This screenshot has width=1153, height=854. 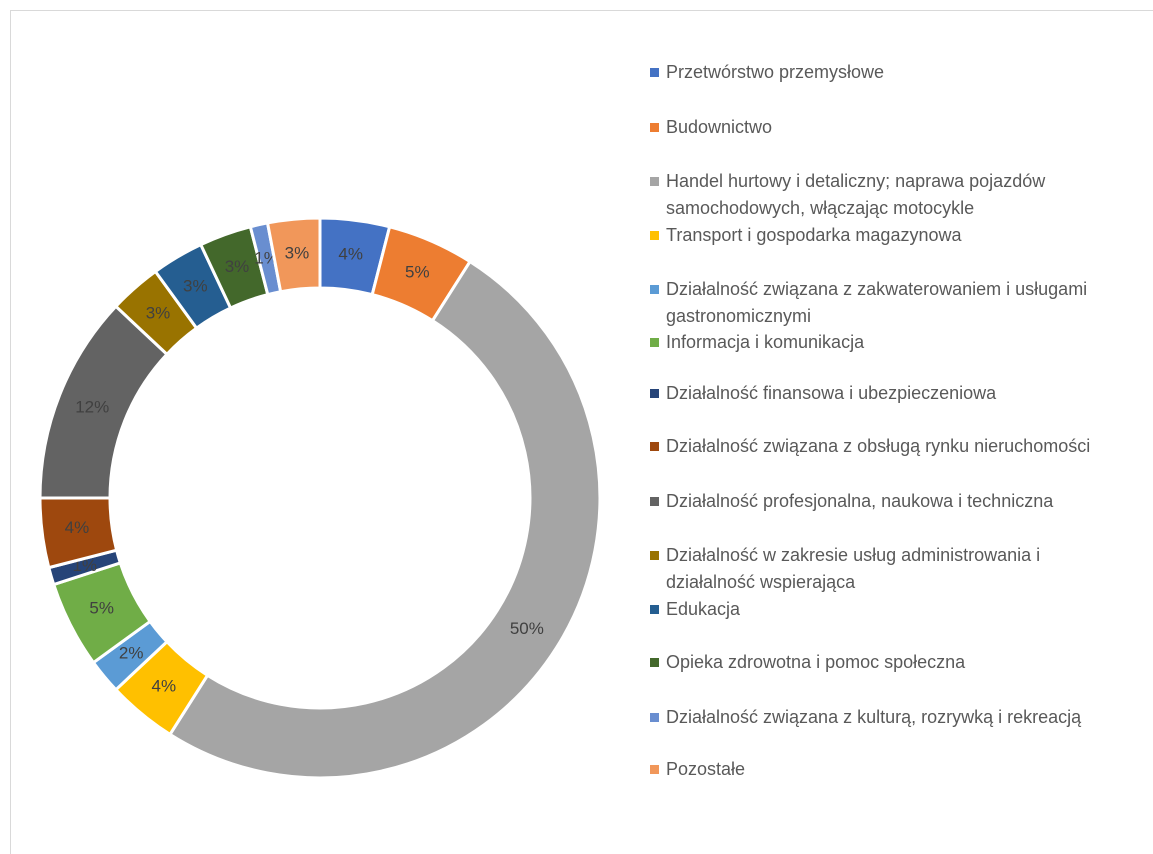 I want to click on legend-item: Edukacja, so click(x=890, y=609).